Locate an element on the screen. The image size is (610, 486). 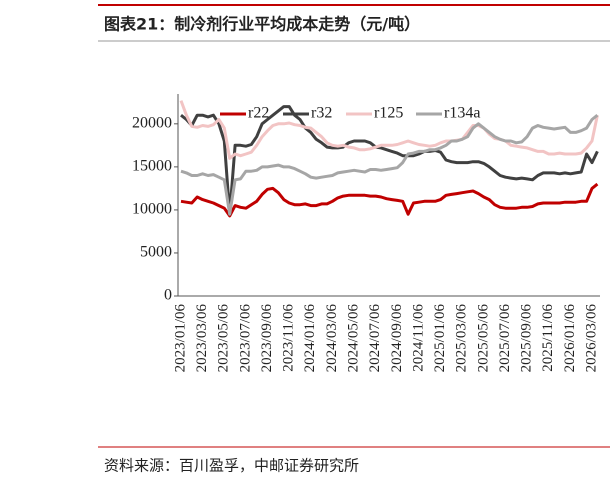
y-tick-label: 5000 is located at coordinates (156, 252).